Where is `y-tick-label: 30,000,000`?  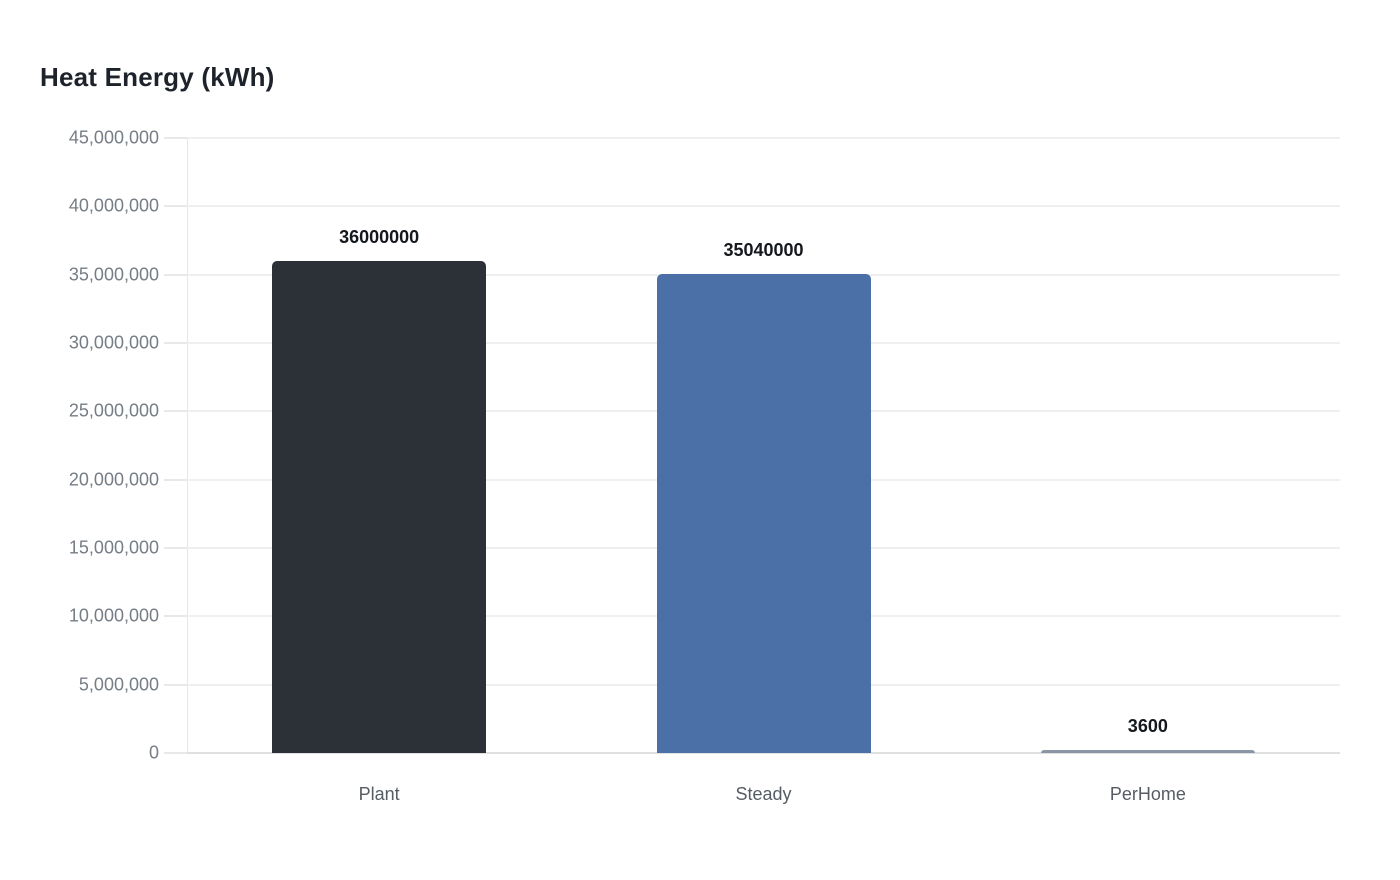
y-tick-label: 30,000,000 is located at coordinates (113, 342).